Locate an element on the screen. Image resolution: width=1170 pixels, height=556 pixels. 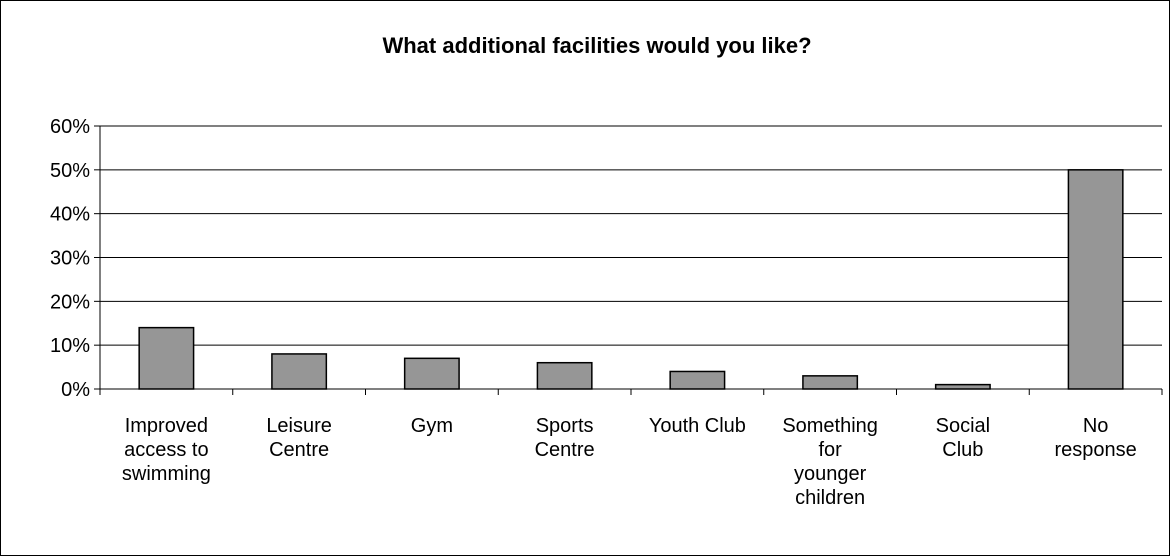
y-tick-label: 60% is located at coordinates (70, 127).